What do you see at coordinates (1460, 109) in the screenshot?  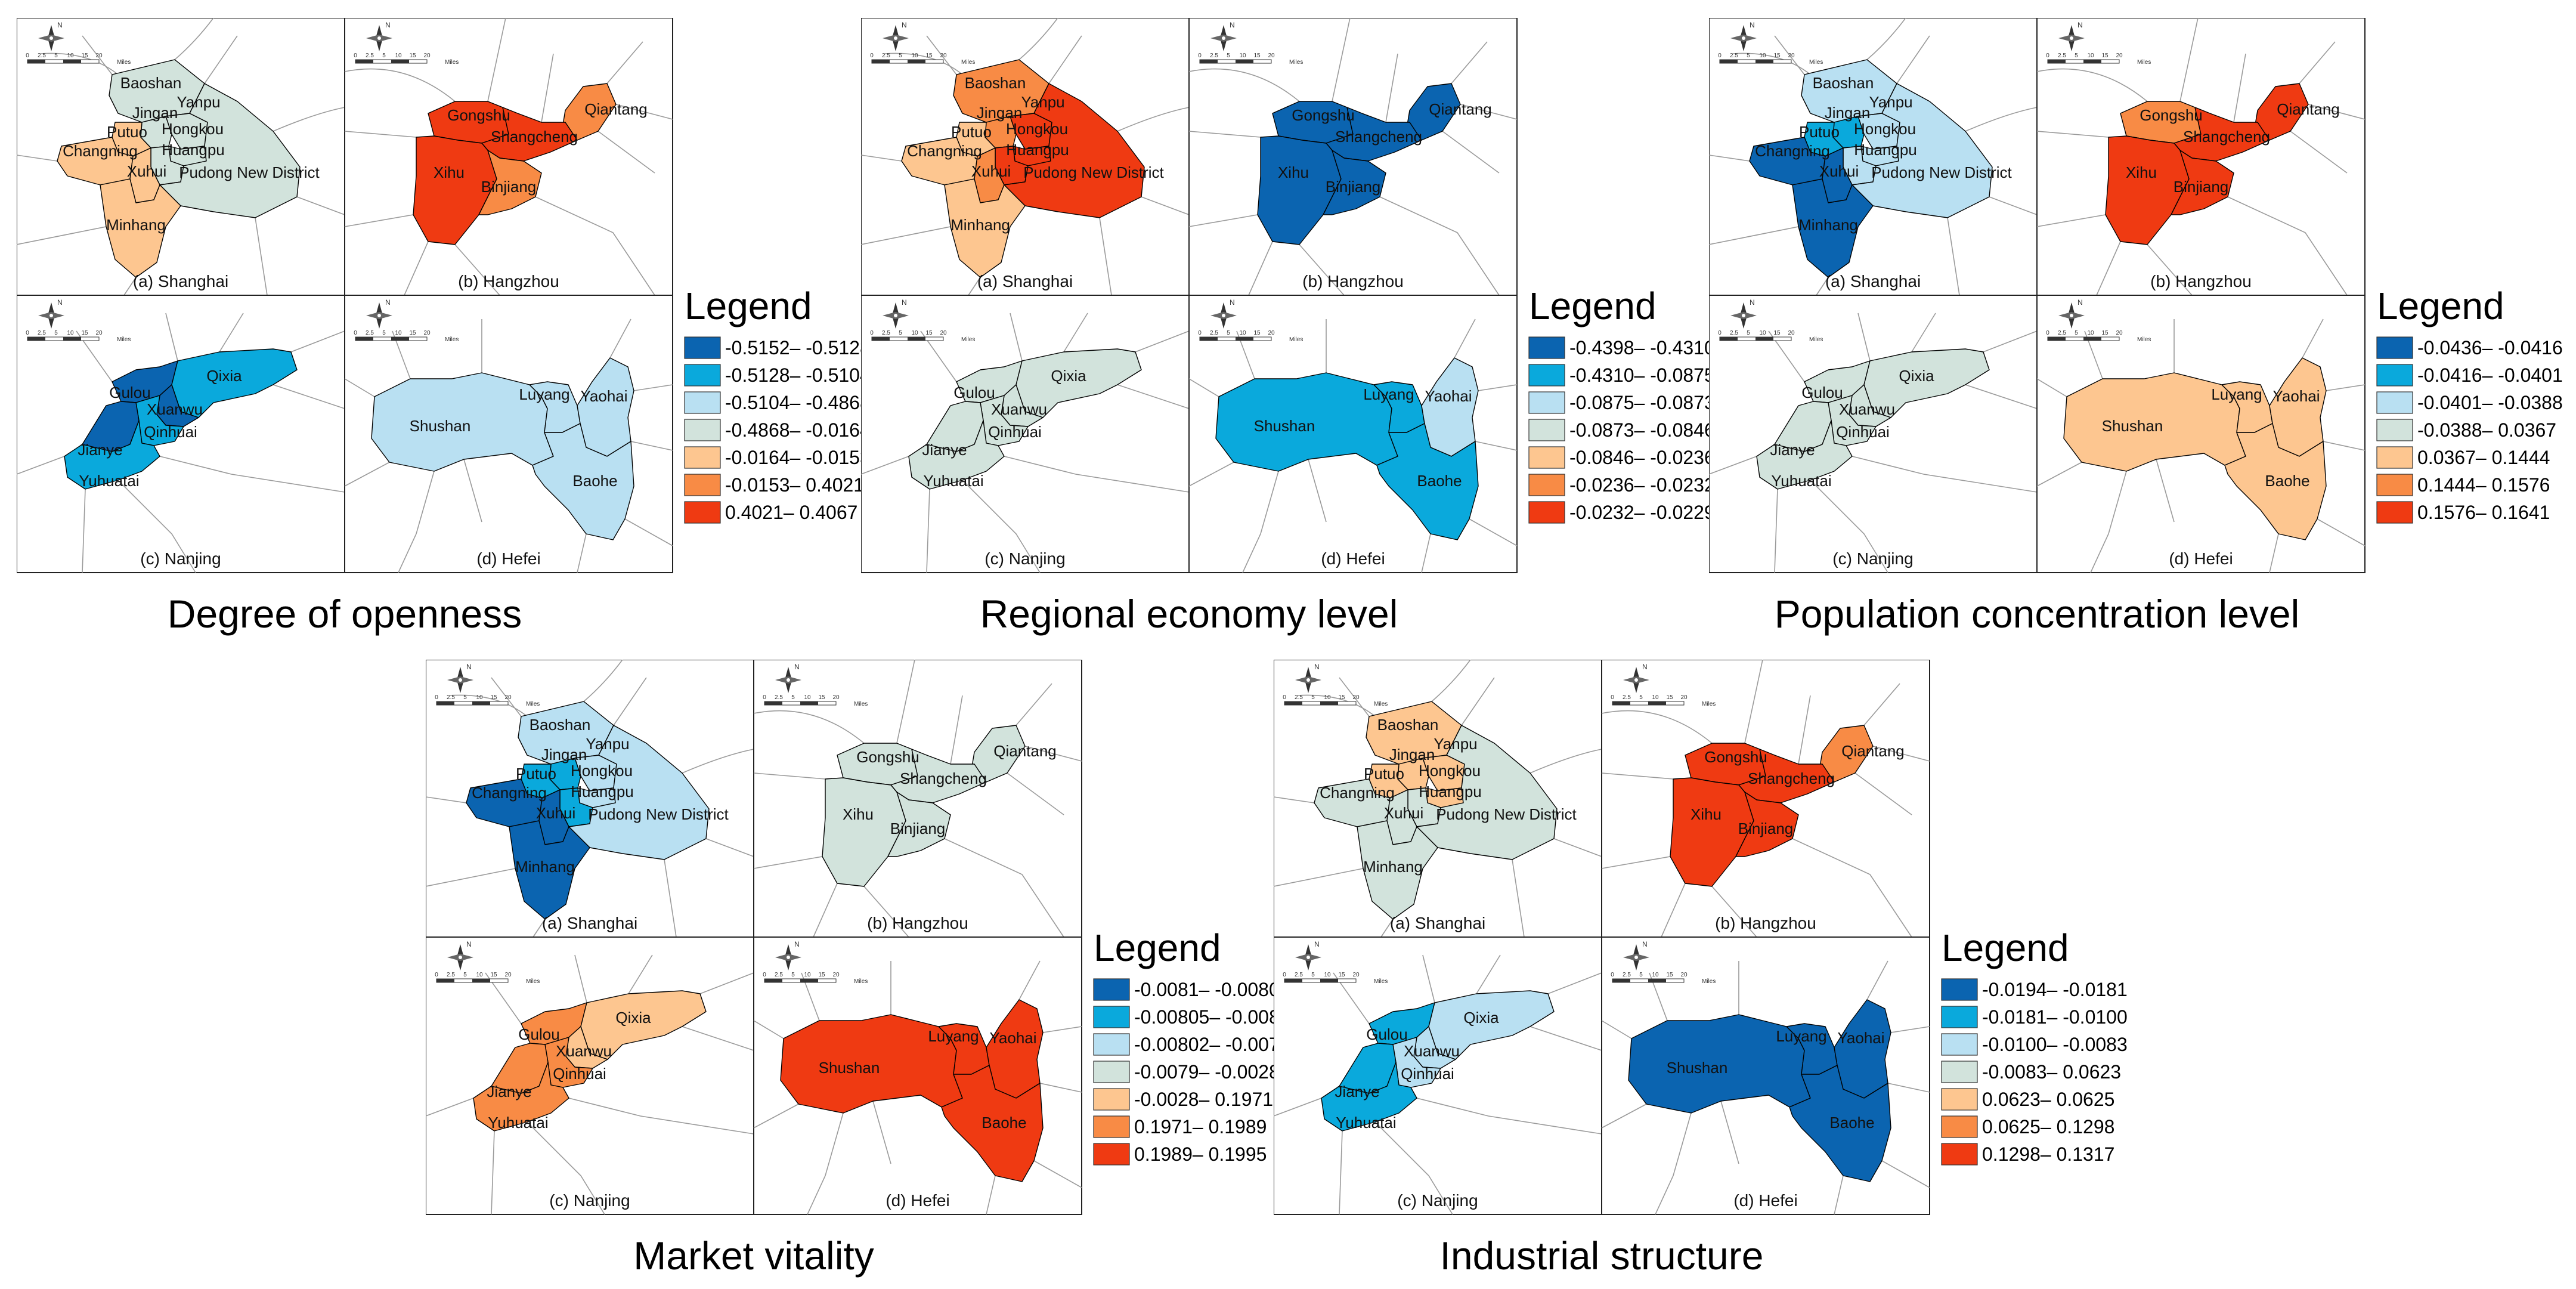 I see `district-label-qiantang: Qiantang` at bounding box center [1460, 109].